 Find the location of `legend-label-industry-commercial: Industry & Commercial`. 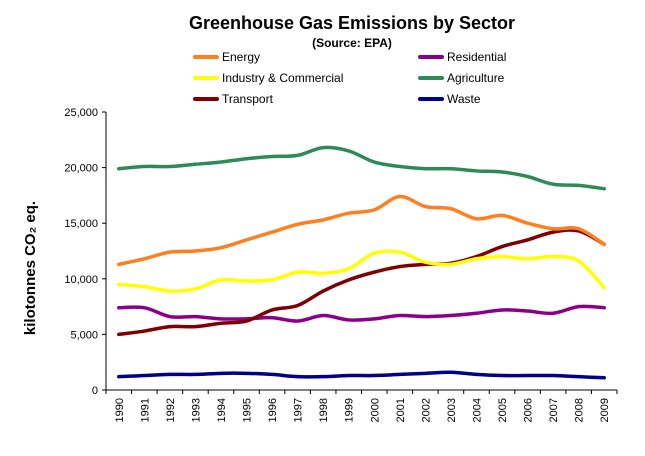

legend-label-industry-commercial: Industry & Commercial is located at coordinates (282, 78).